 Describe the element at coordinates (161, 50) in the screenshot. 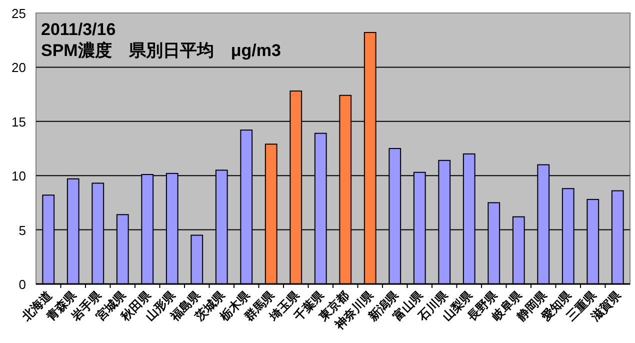

I see `text: SPM濃度 県別日平均 μg/m3` at that location.